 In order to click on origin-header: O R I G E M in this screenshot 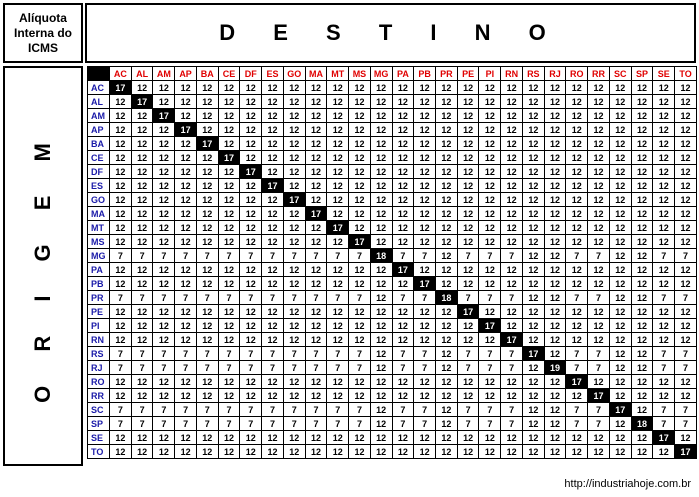, I will do `click(42, 266)`.